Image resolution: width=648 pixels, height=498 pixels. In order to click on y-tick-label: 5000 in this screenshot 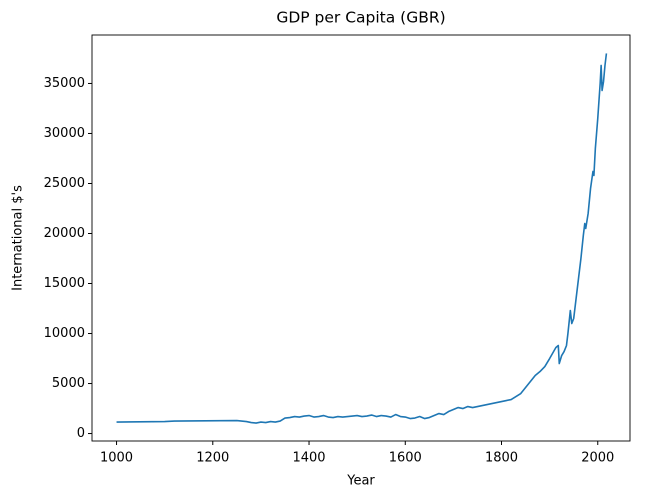, I will do `click(68, 383)`.